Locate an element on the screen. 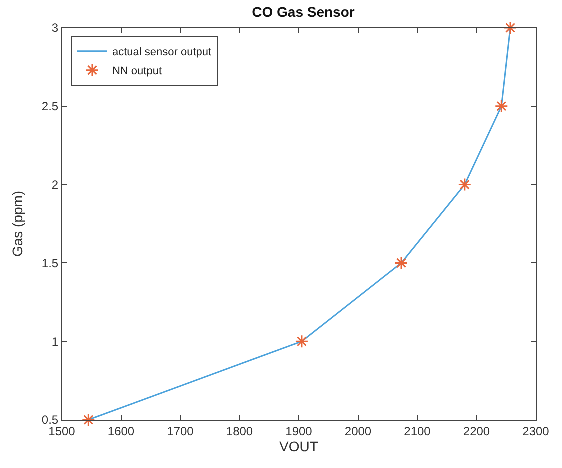  x-tick-label: 1900 is located at coordinates (299, 431).